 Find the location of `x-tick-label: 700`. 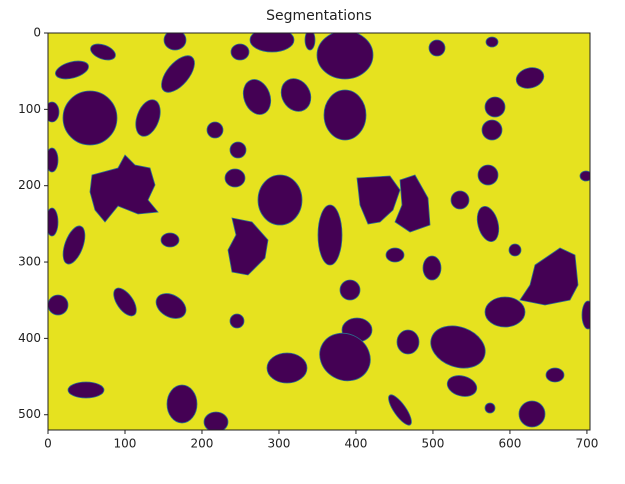

x-tick-label: 700 is located at coordinates (586, 444).